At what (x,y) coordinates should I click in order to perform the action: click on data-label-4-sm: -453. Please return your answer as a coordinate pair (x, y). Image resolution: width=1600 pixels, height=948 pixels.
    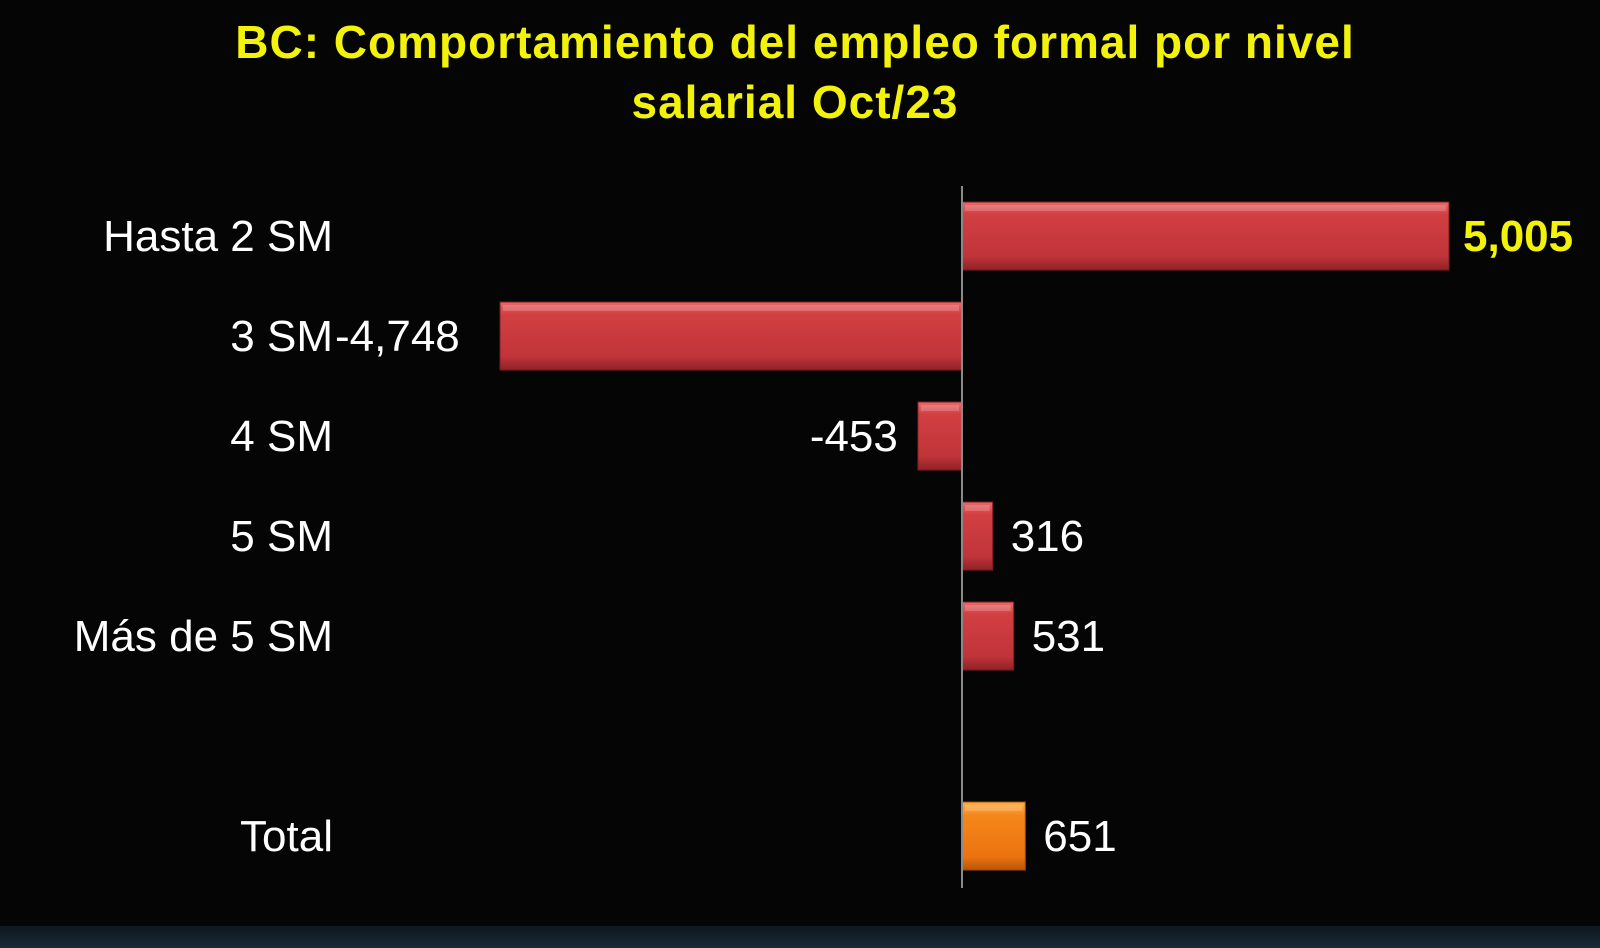
    Looking at the image, I should click on (854, 436).